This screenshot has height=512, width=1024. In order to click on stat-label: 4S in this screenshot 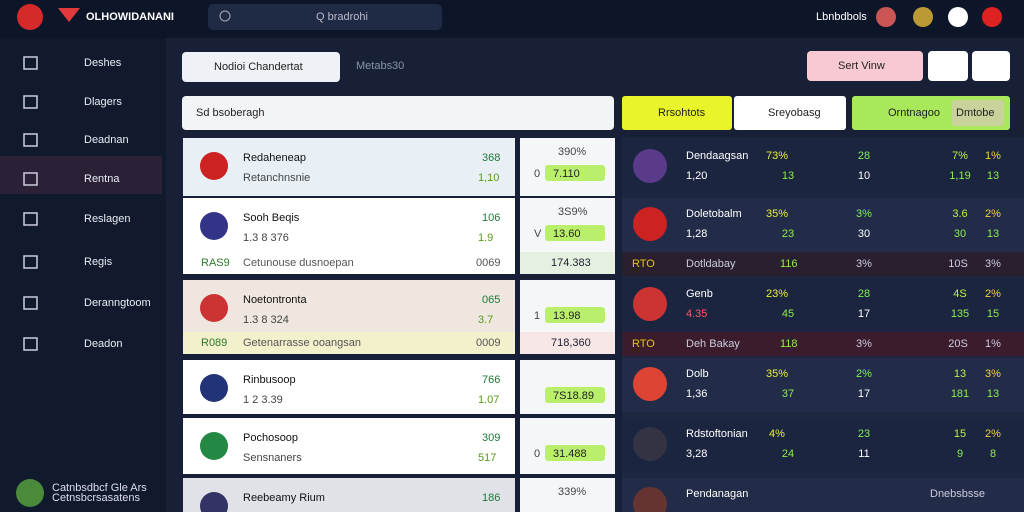, I will do `click(959, 294)`.